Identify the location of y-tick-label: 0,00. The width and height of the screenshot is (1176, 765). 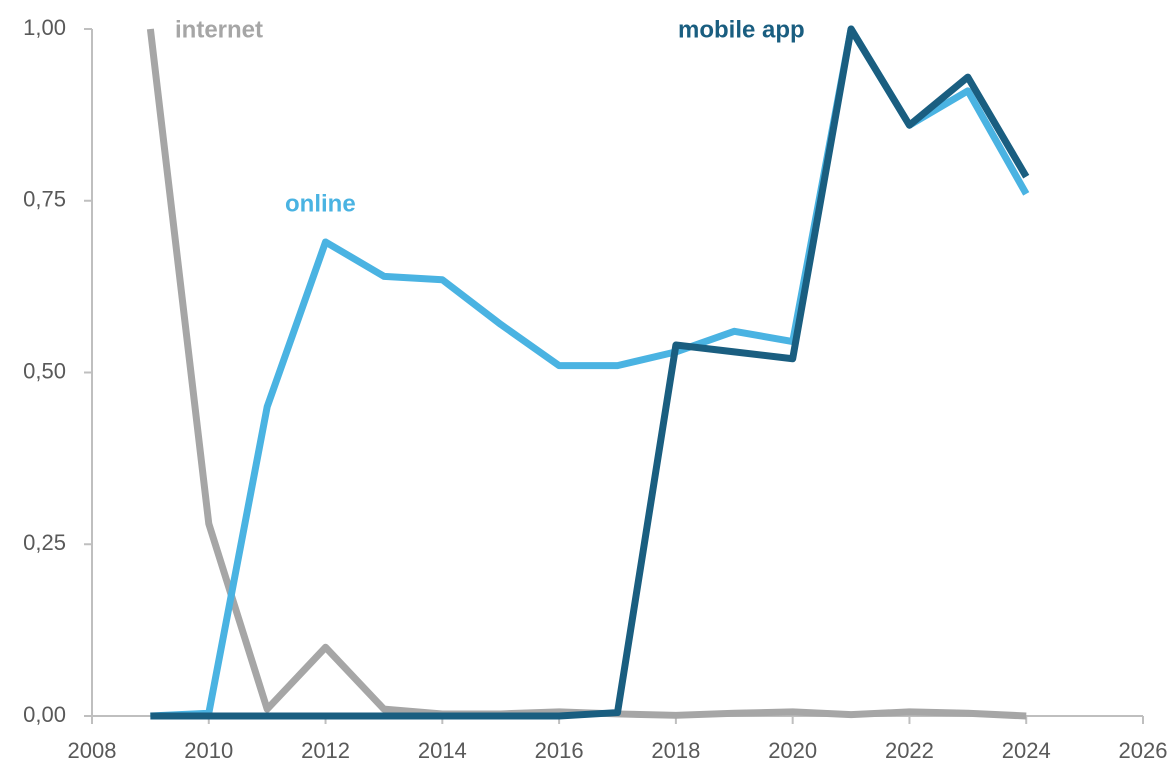
(44, 714).